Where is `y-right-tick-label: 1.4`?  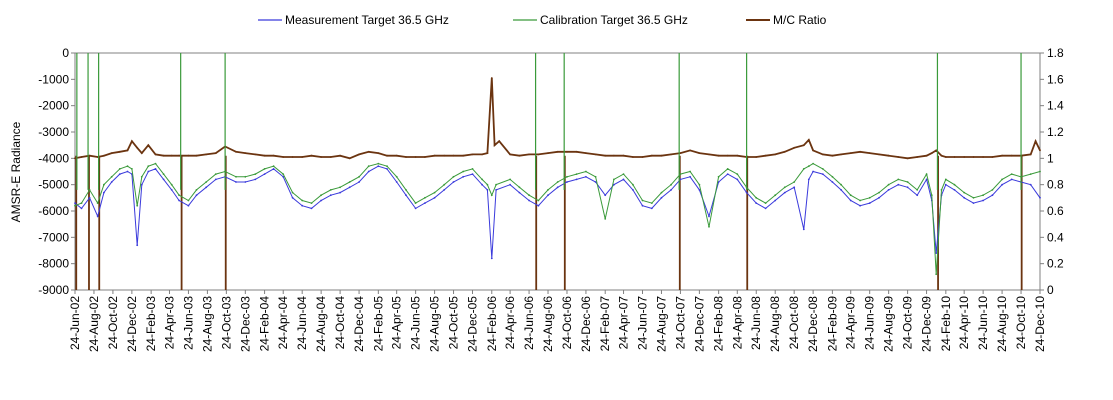
y-right-tick-label: 1.4 is located at coordinates (1055, 106).